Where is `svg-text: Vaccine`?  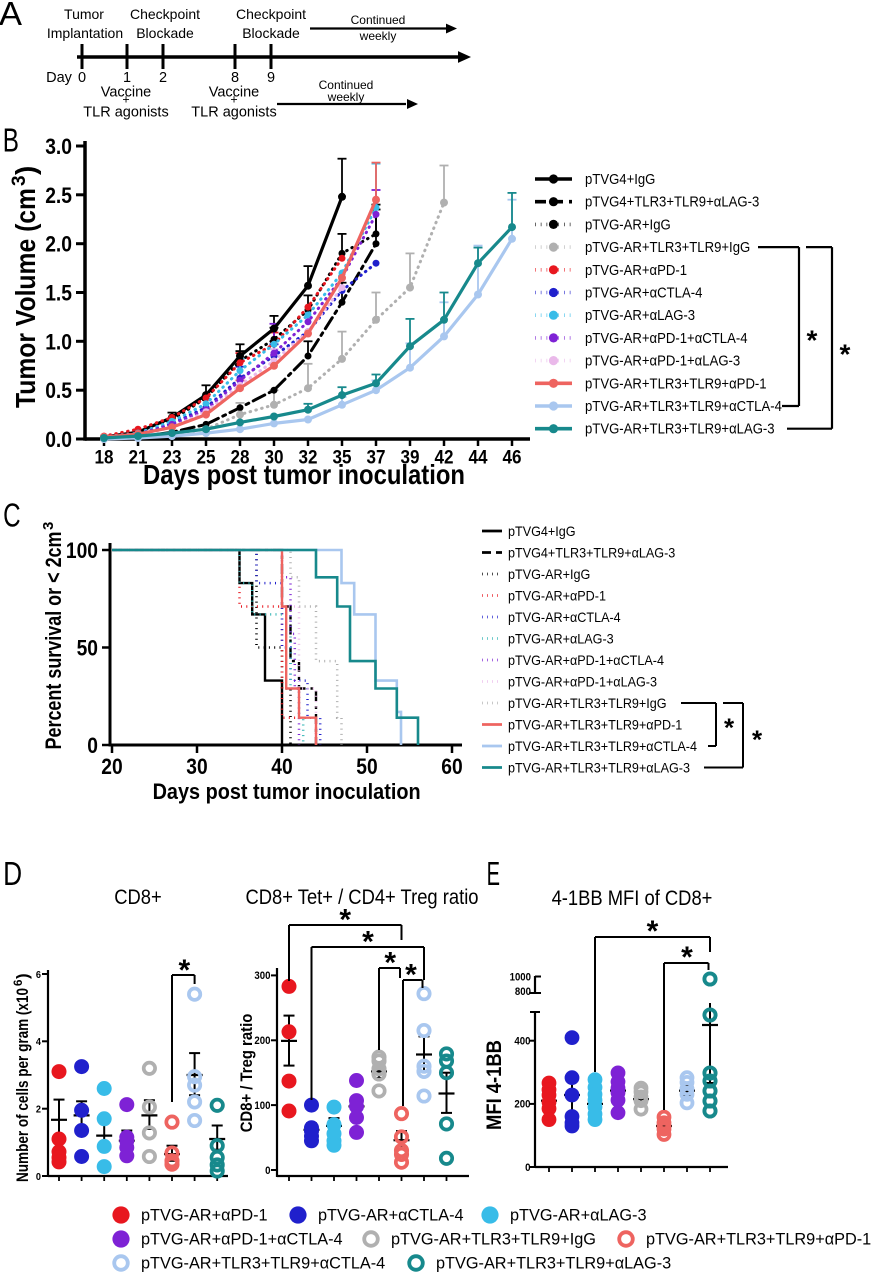
svg-text: Vaccine is located at coordinates (126, 93).